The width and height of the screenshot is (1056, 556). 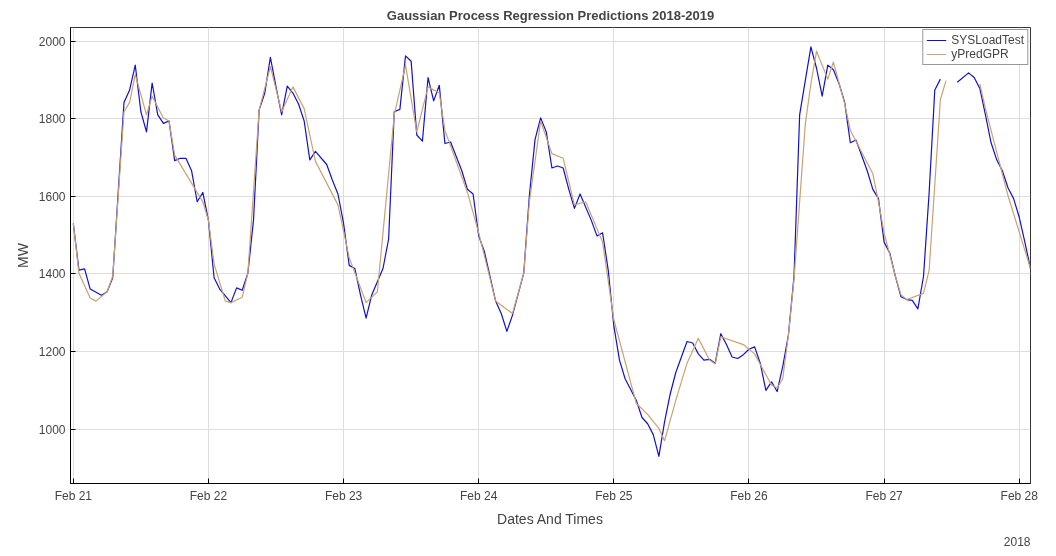 I want to click on y-tick-label: 1800, so click(x=52, y=119).